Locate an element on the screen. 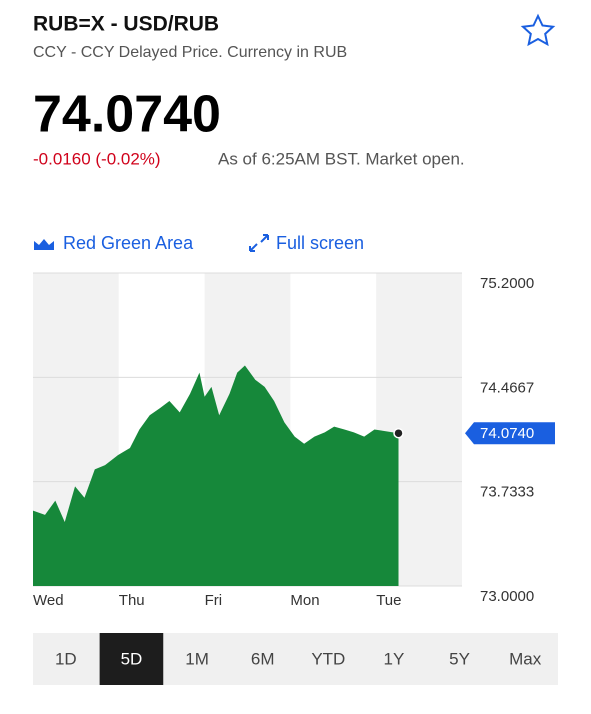  period-button: 1M is located at coordinates (197, 658).